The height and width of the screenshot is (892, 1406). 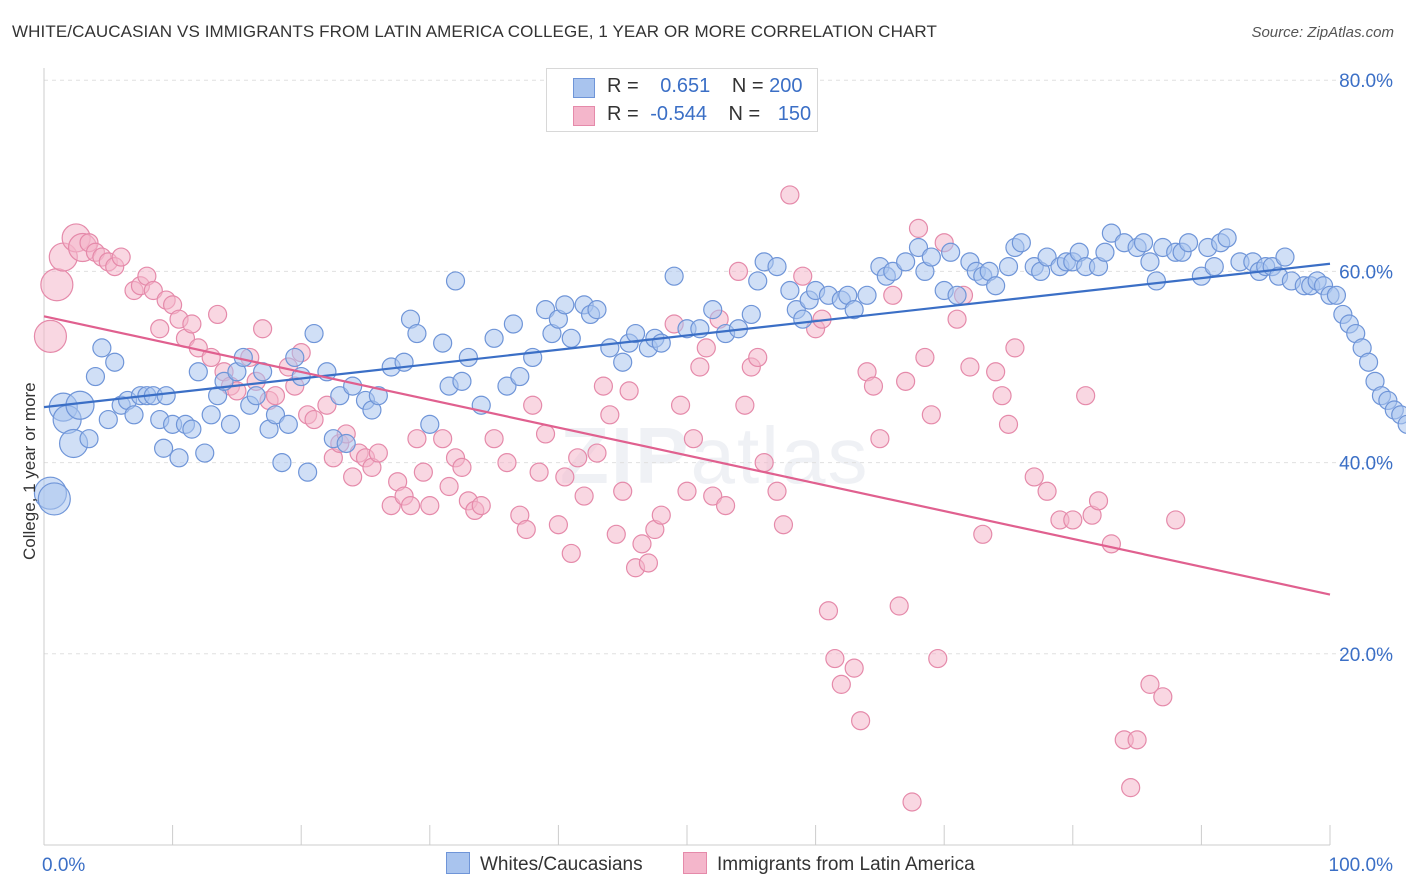 I want to click on legend-n-value: 150, so click(x=794, y=114).